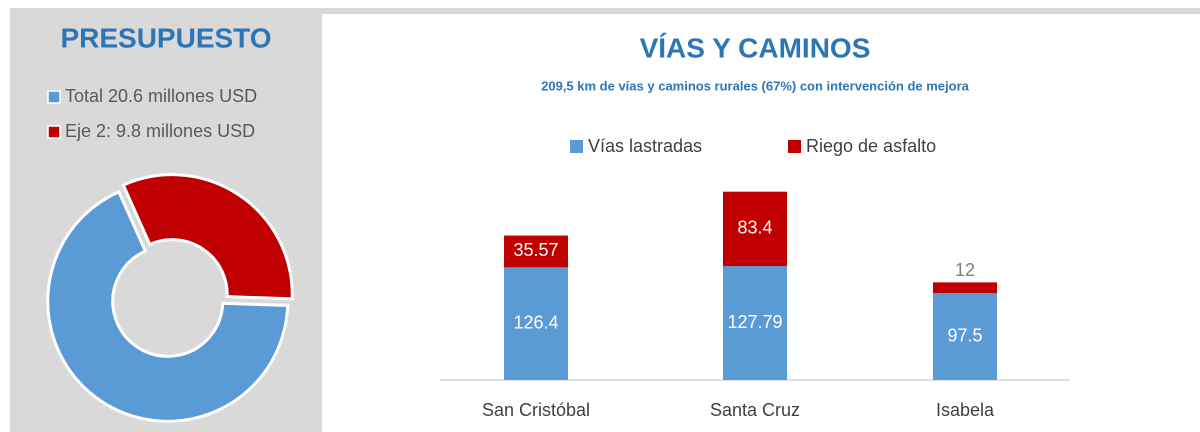 This screenshot has width=1200, height=432. I want to click on data-label: 127.79, so click(754, 322).